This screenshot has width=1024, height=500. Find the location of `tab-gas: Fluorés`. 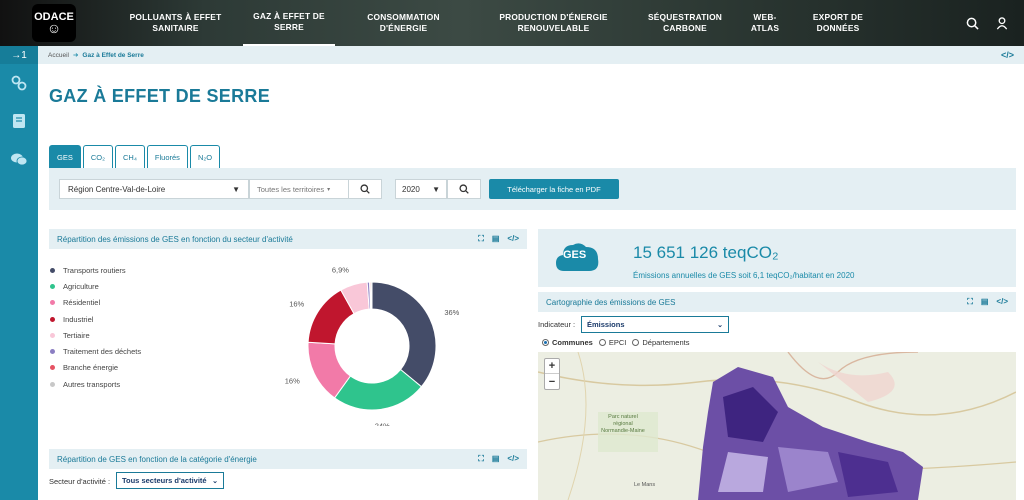

tab-gas: Fluorés is located at coordinates (167, 156).